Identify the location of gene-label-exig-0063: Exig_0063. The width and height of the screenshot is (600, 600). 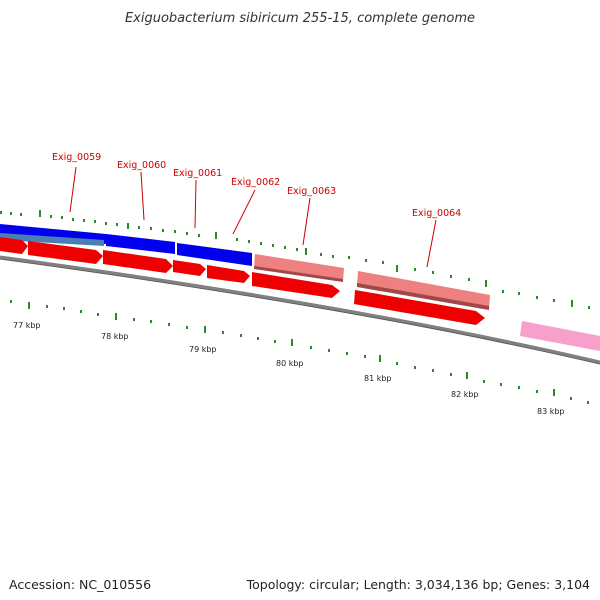
(311, 191).